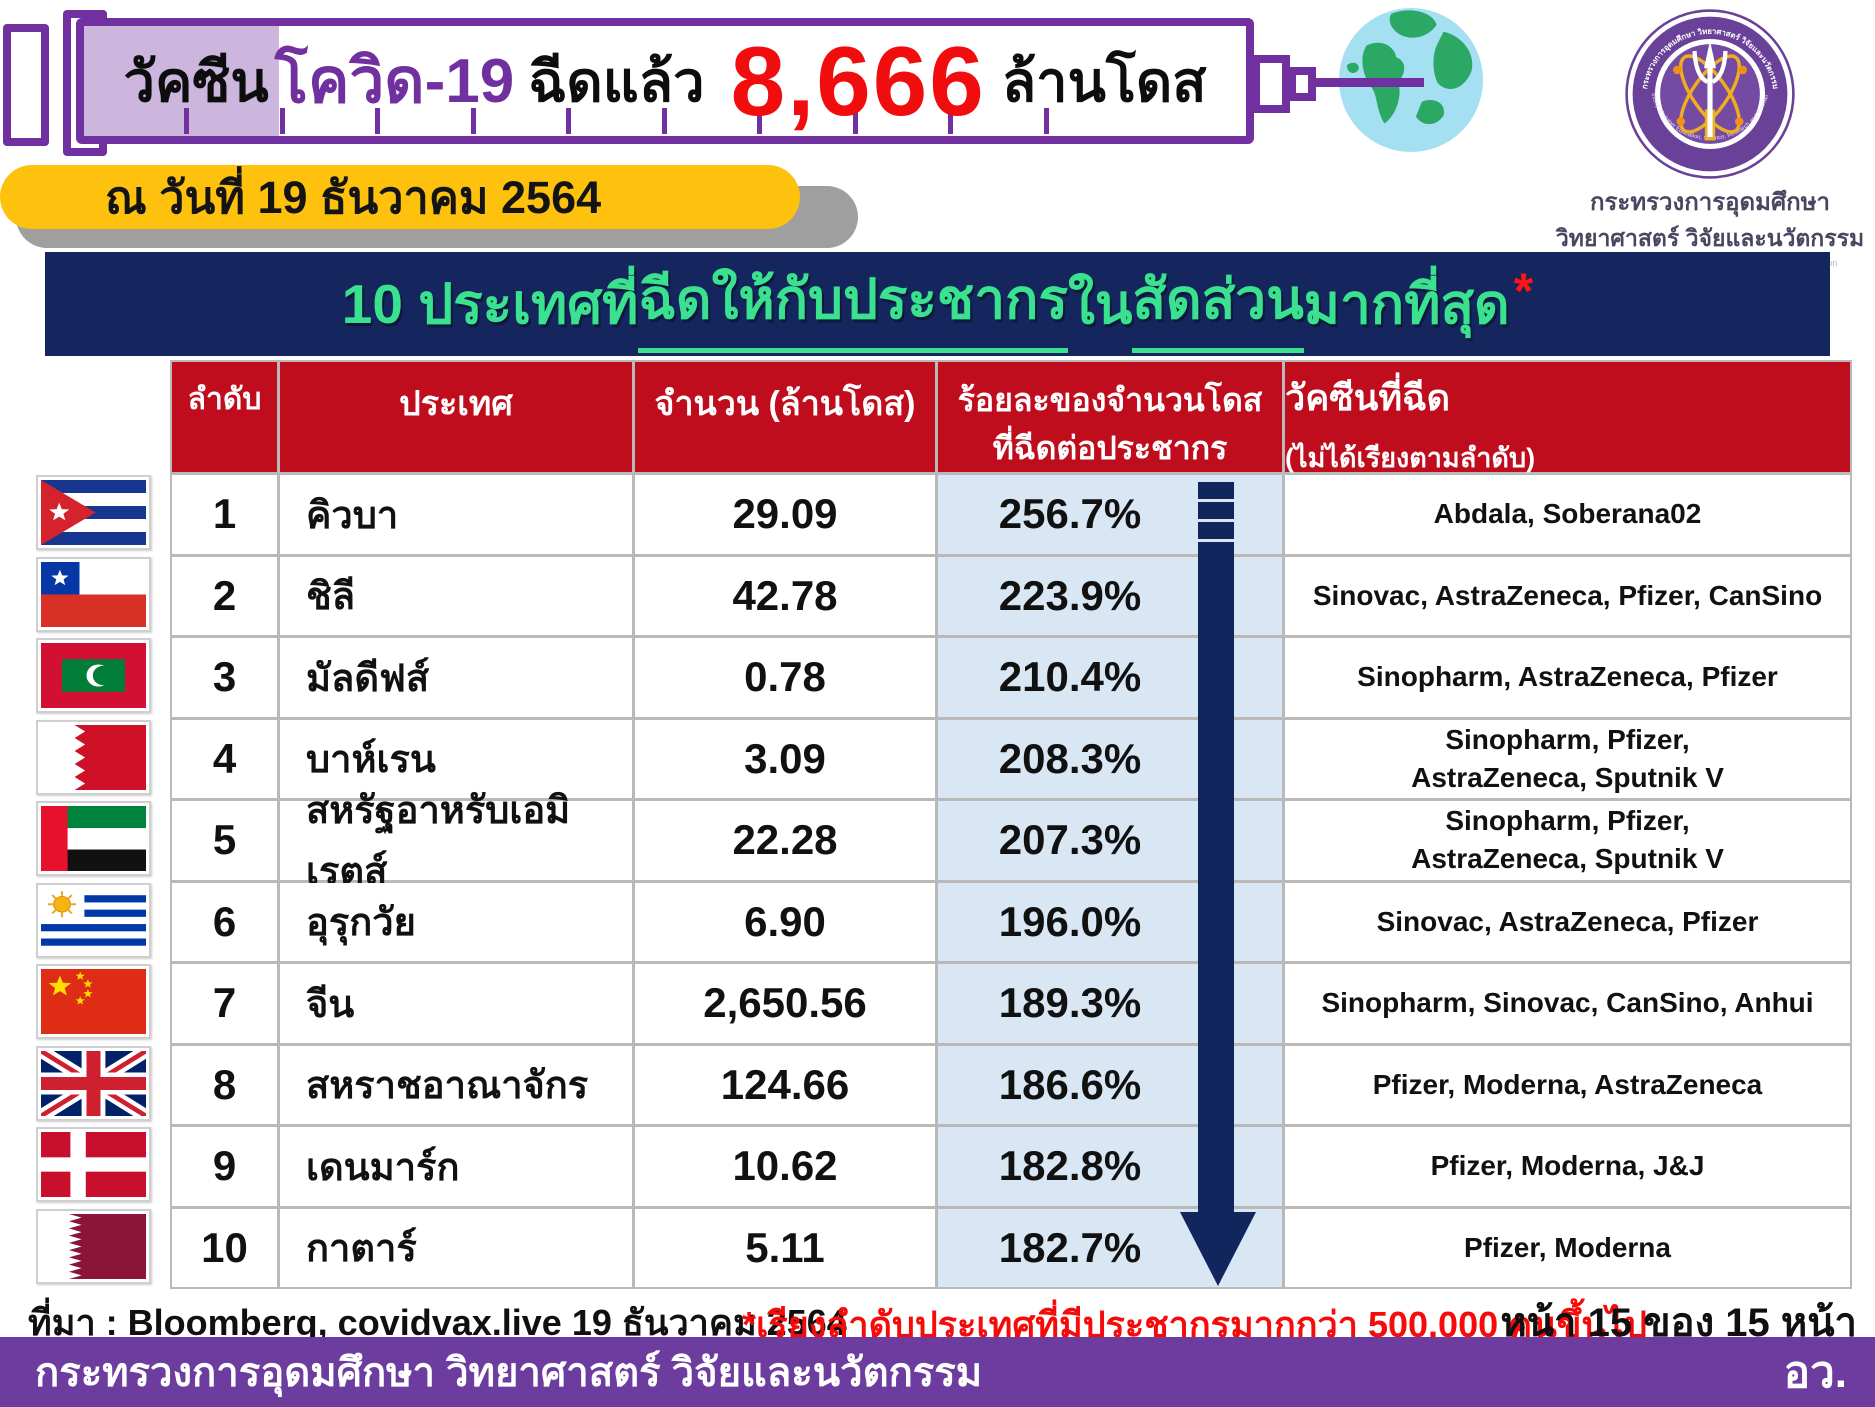 The height and width of the screenshot is (1407, 1875). I want to click on headline-vaccine: วัคซีน, so click(196, 81).